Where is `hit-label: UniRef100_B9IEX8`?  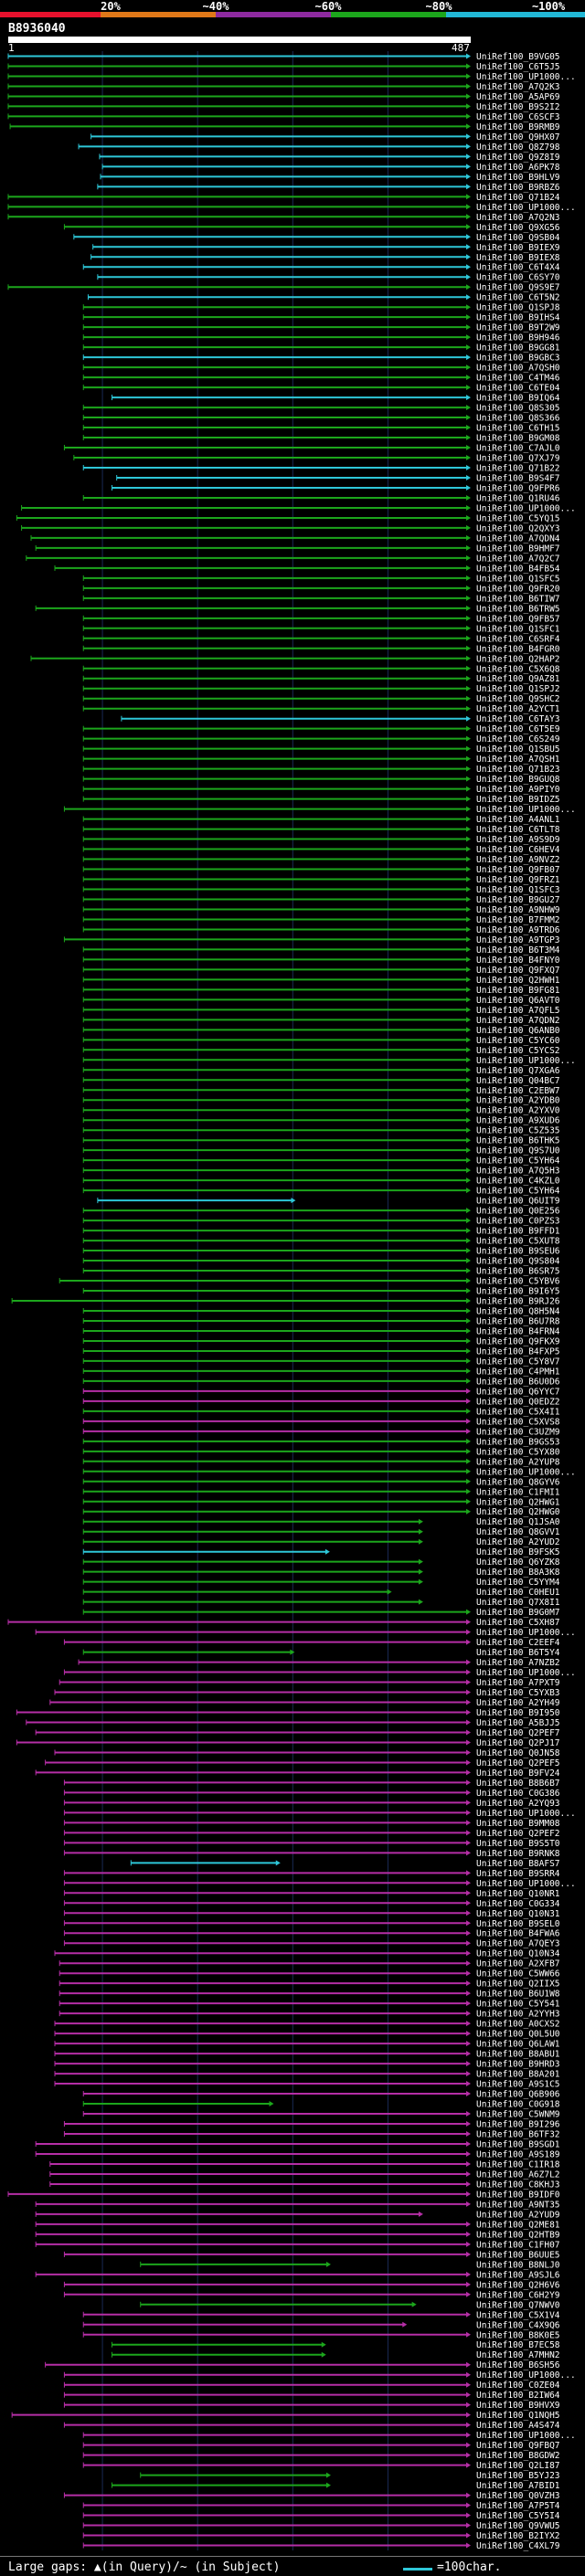 hit-label: UniRef100_B9IEX8 is located at coordinates (518, 258).